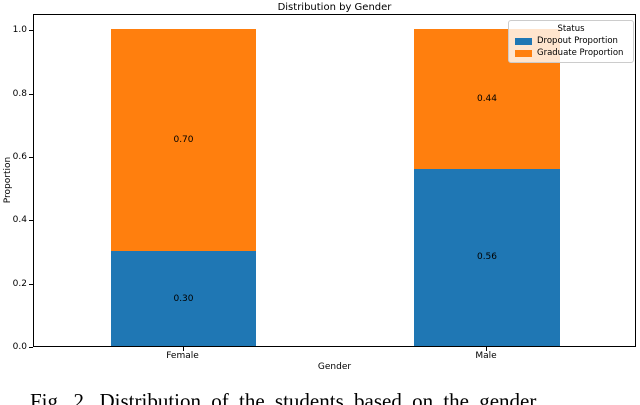 Image resolution: width=640 pixels, height=405 pixels. I want to click on graduate-color-swatch, so click(523, 53).